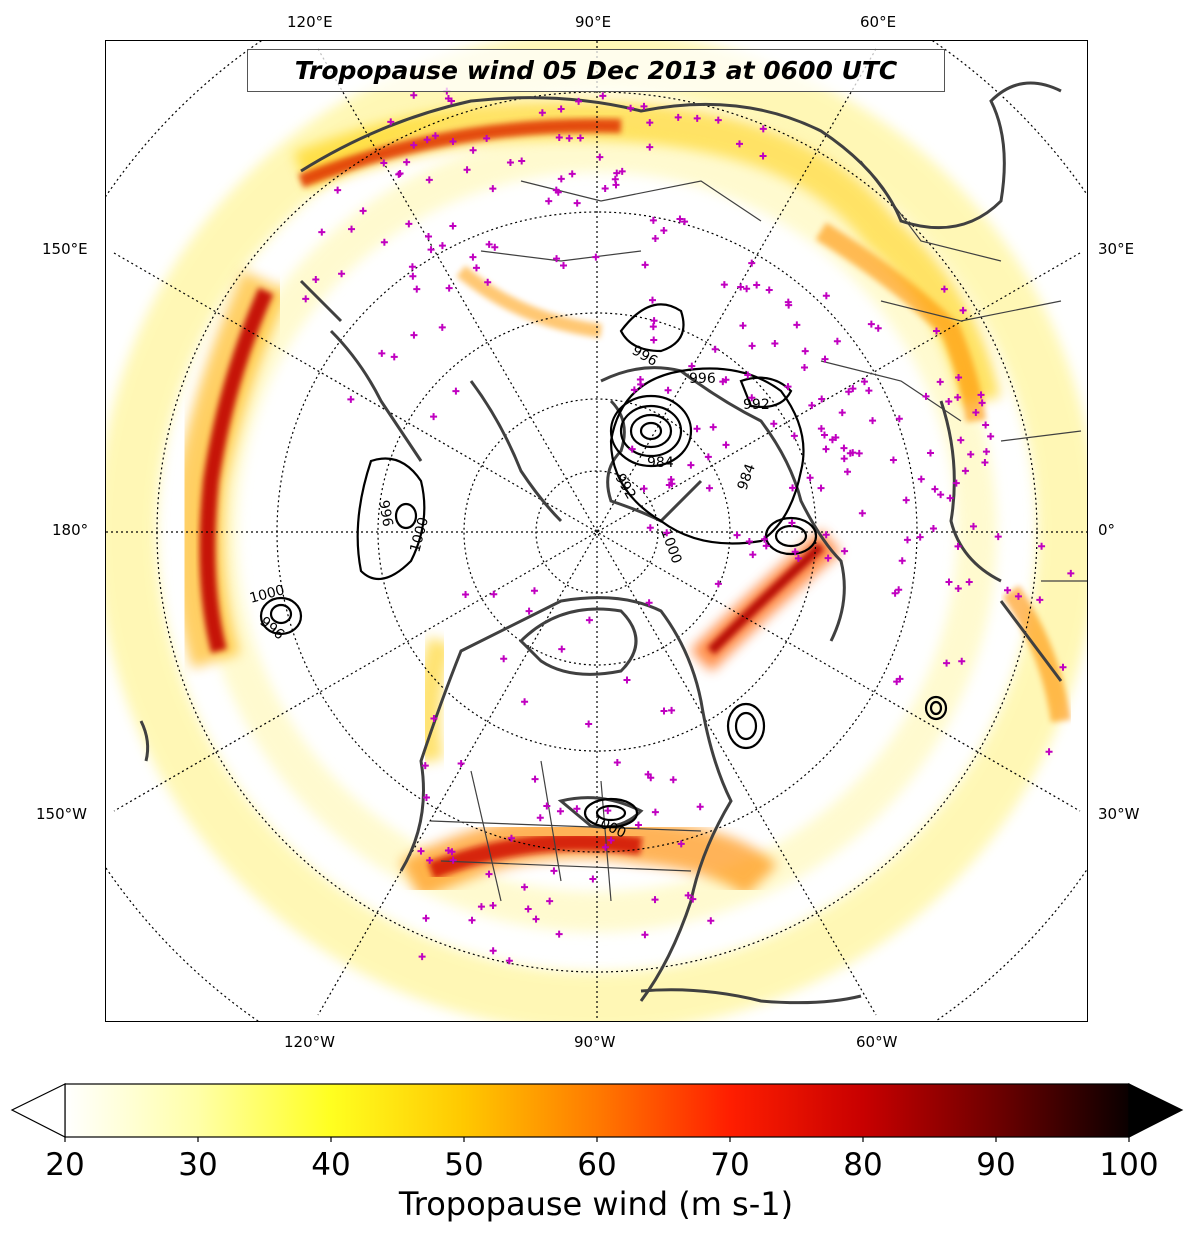  What do you see at coordinates (464, 1165) in the screenshot?
I see `colorbar-tick-label: 50` at bounding box center [464, 1165].